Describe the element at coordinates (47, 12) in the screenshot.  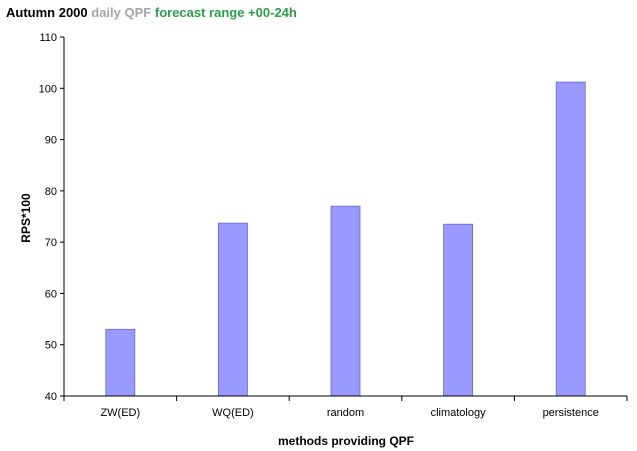
I see `title-season: Autumn 2000` at that location.